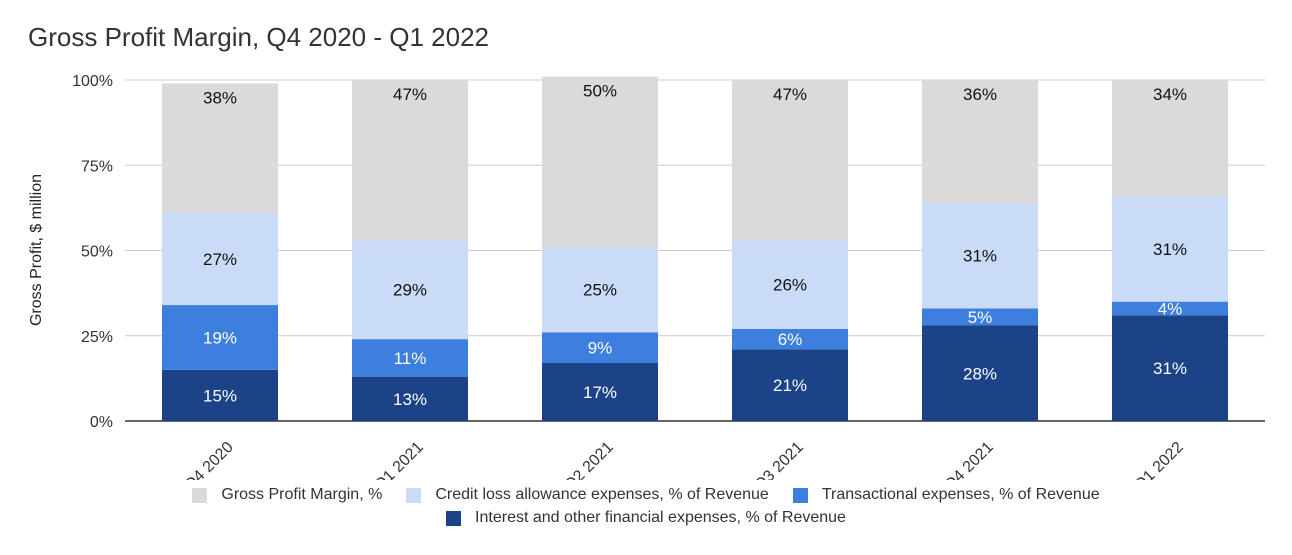 Image resolution: width=1292 pixels, height=555 pixels. What do you see at coordinates (1158, 459) in the screenshot?
I see `x-tick-label-q1-2022: Q1 2022` at bounding box center [1158, 459].